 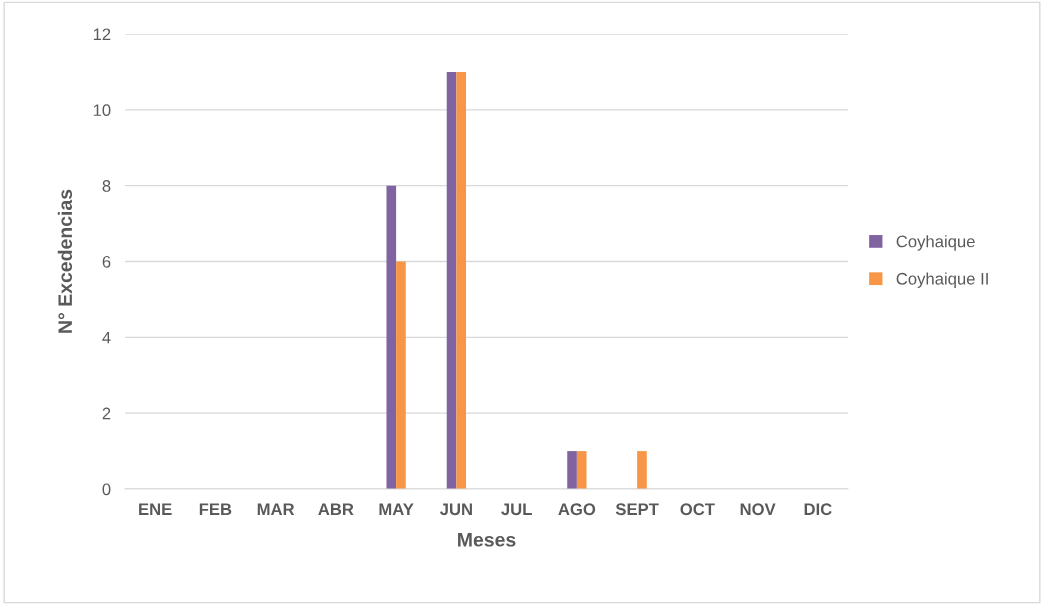 I want to click on y-tick-label: 12, so click(x=102, y=34).